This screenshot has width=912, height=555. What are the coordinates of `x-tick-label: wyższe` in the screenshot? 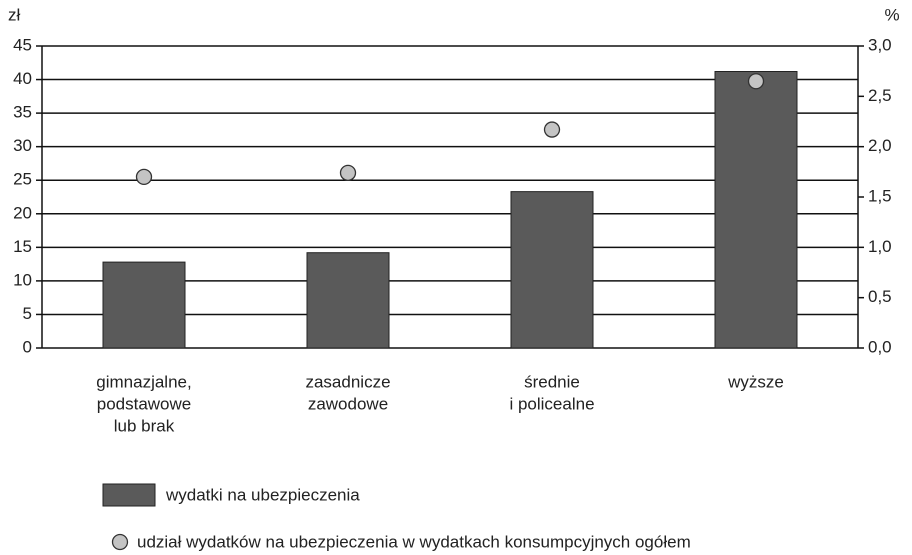 It's located at (755, 381).